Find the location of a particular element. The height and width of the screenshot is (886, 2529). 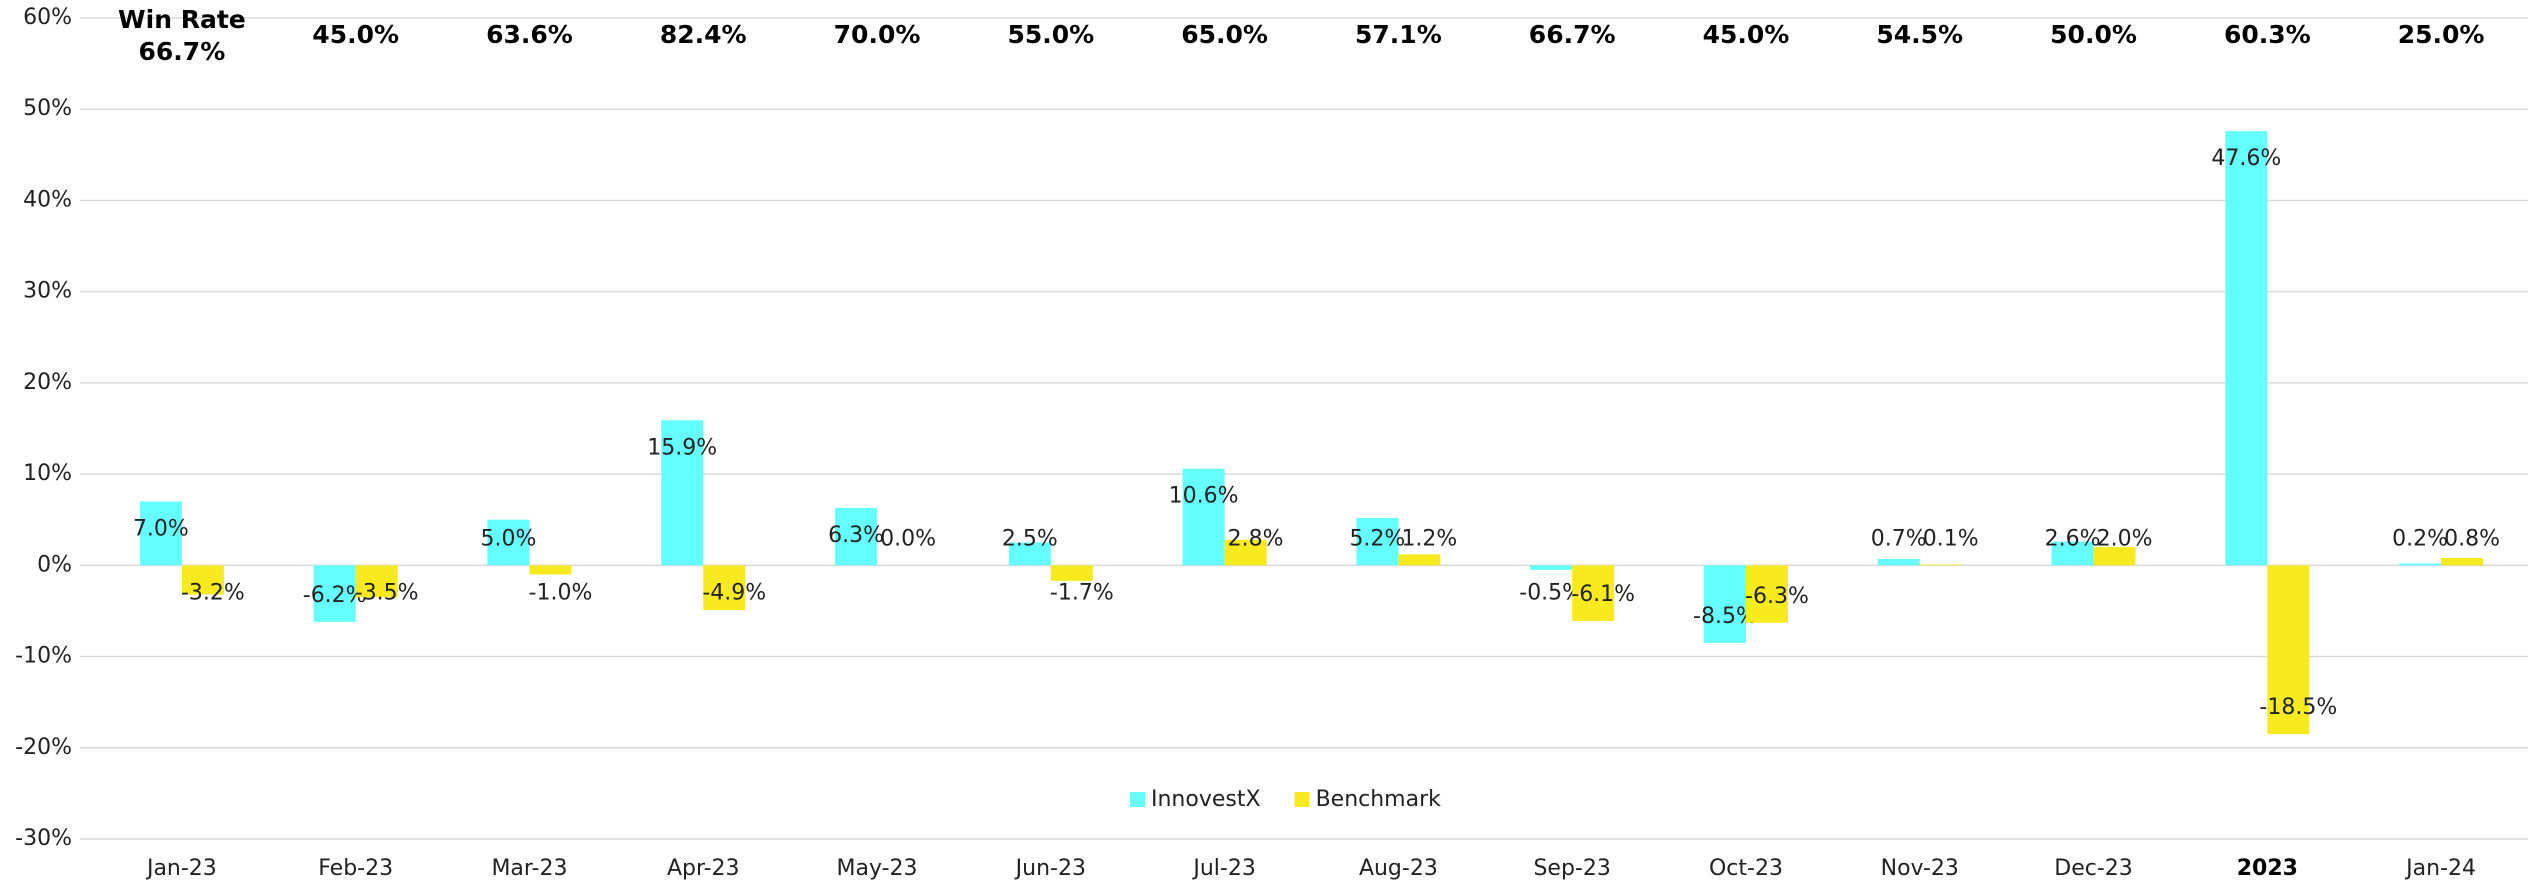

value-label: -6.1% is located at coordinates (1603, 594).